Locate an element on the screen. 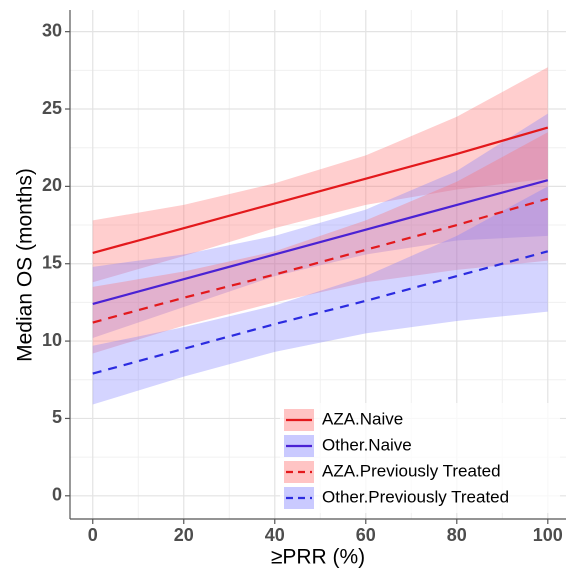 The image size is (567, 578). x-tick-label: 60 is located at coordinates (366, 535).